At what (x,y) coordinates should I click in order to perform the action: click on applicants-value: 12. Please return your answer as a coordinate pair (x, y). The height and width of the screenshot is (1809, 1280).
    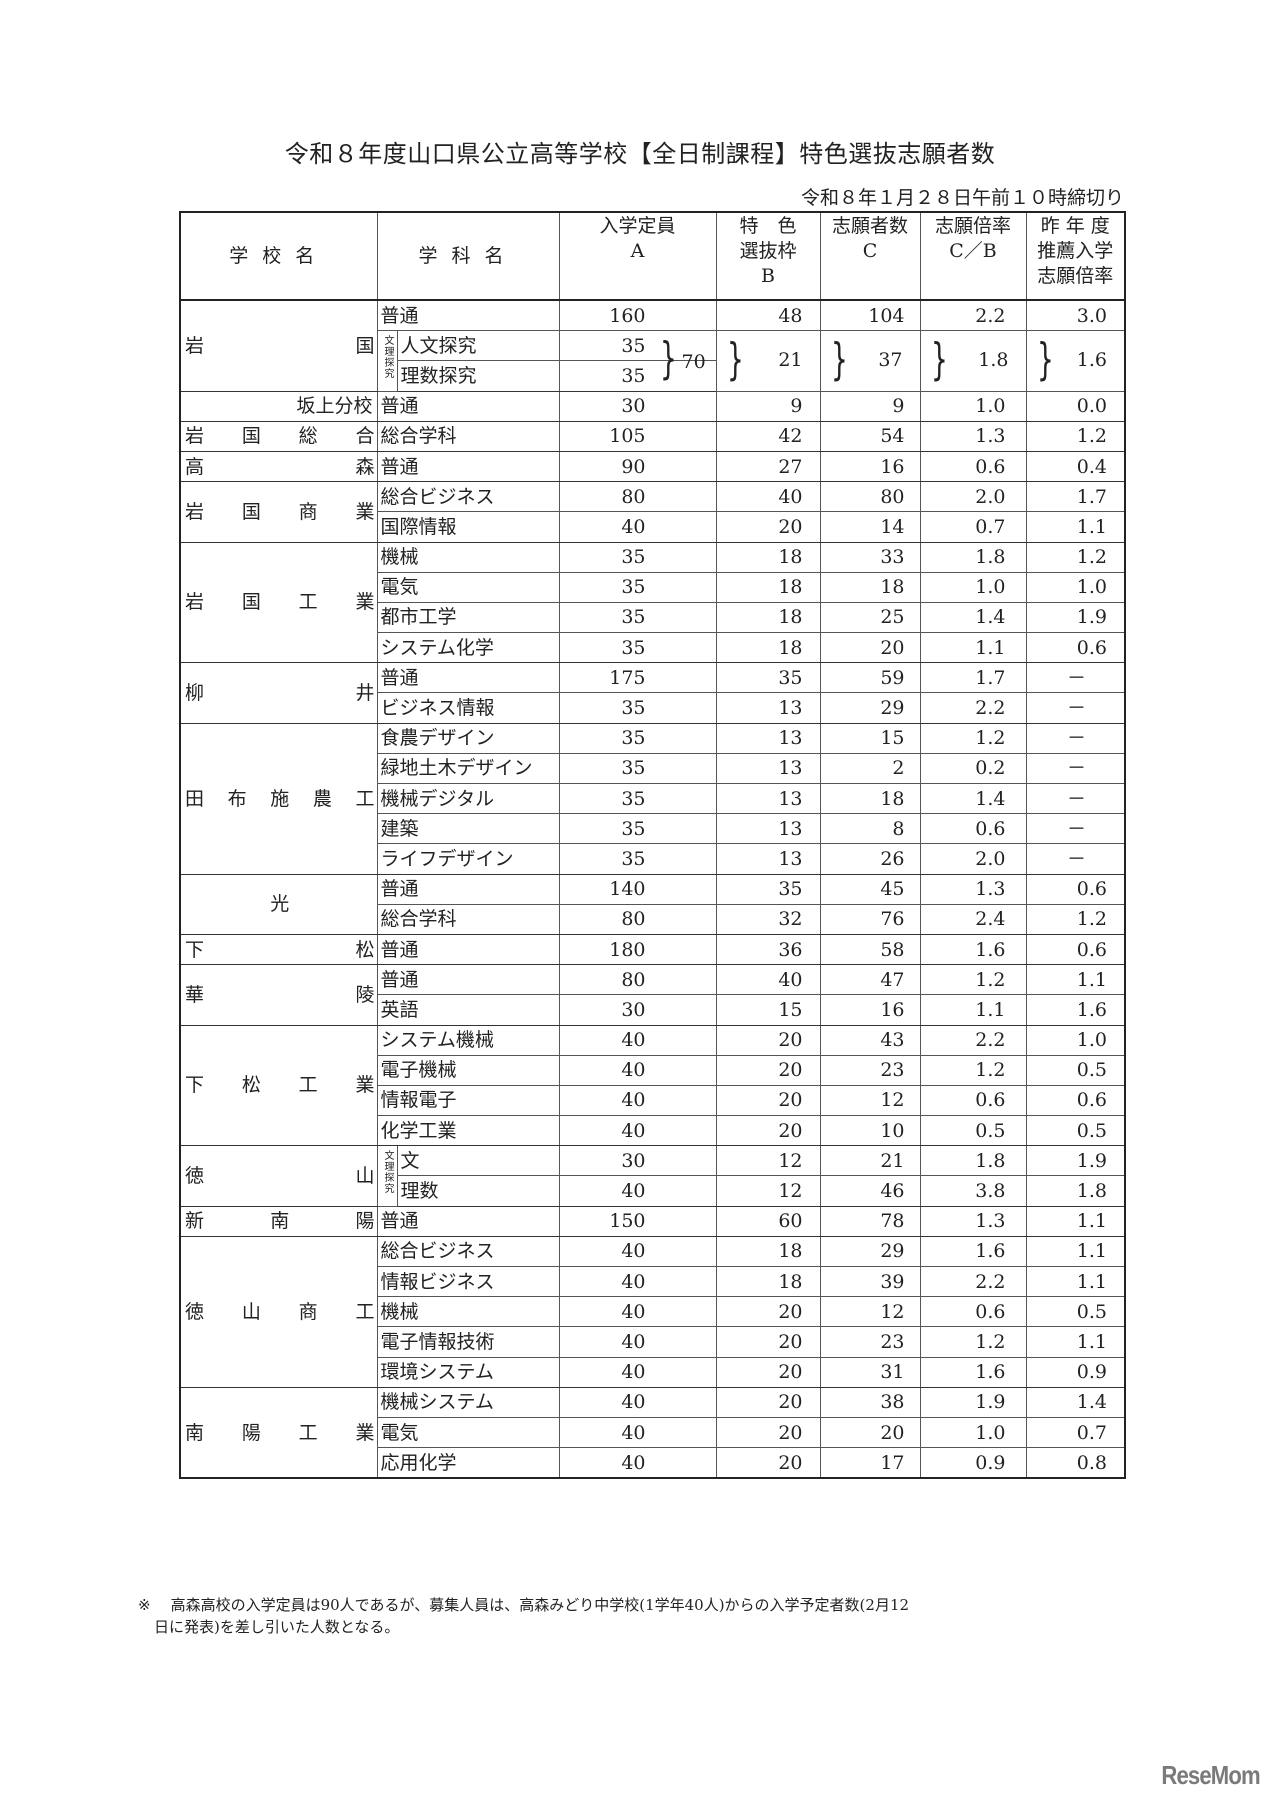
    Looking at the image, I should click on (870, 1100).